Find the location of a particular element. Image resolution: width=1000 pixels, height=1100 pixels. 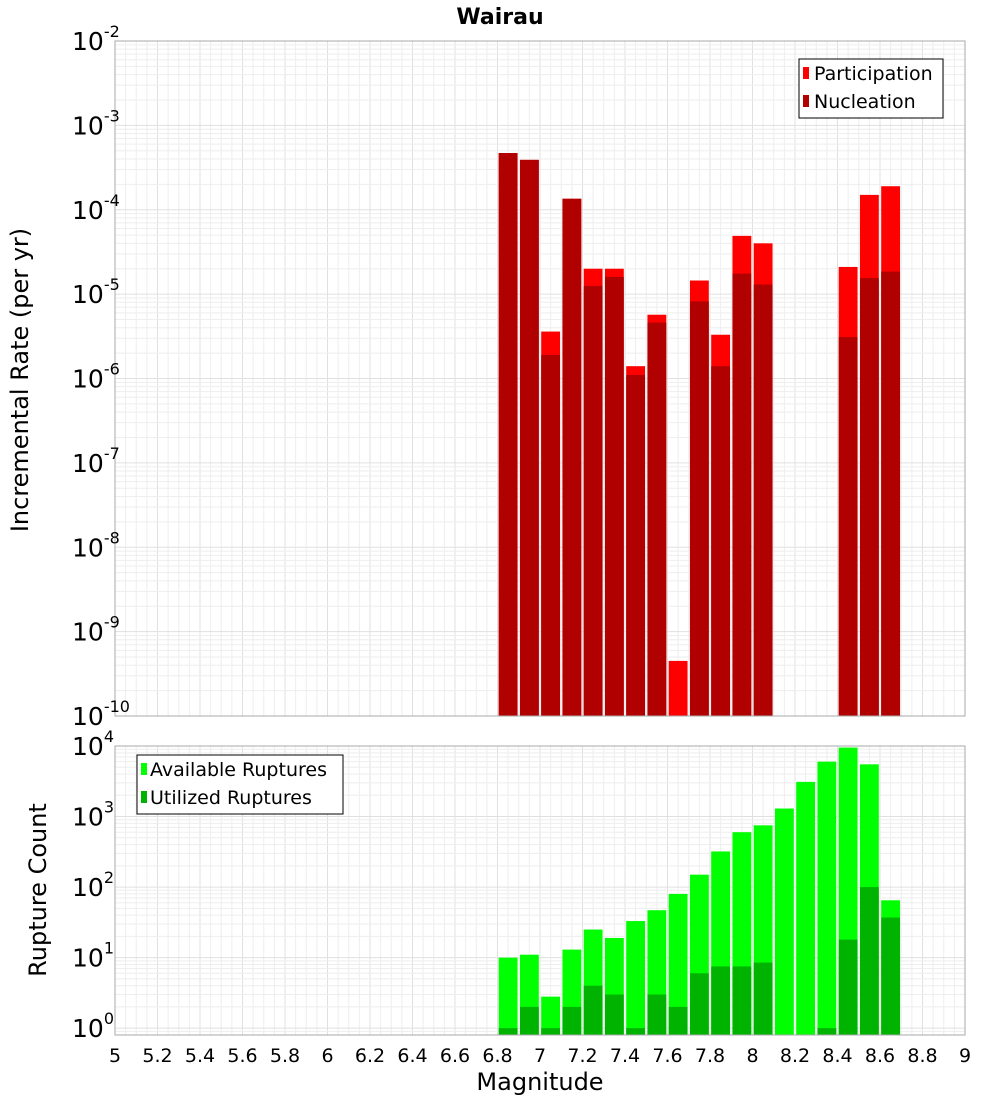

bottom-legend: Available Ruptures Utilized Ruptures is located at coordinates (240, 784).